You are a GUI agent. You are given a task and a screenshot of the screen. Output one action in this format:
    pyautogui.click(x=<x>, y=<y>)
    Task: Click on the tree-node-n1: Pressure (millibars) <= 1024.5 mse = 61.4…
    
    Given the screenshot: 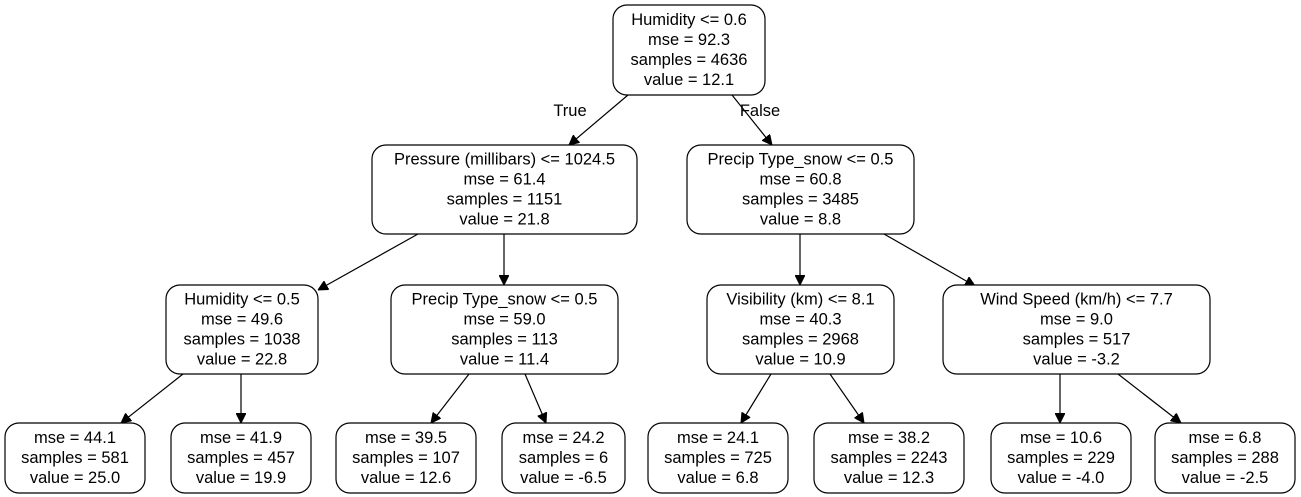 What is the action you would take?
    pyautogui.click(x=504, y=189)
    